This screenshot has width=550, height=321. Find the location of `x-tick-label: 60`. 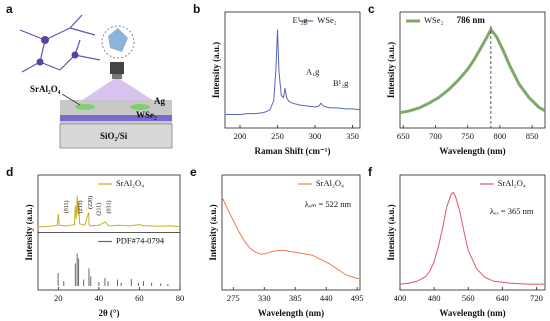

x-tick-label: 60 is located at coordinates (139, 298).